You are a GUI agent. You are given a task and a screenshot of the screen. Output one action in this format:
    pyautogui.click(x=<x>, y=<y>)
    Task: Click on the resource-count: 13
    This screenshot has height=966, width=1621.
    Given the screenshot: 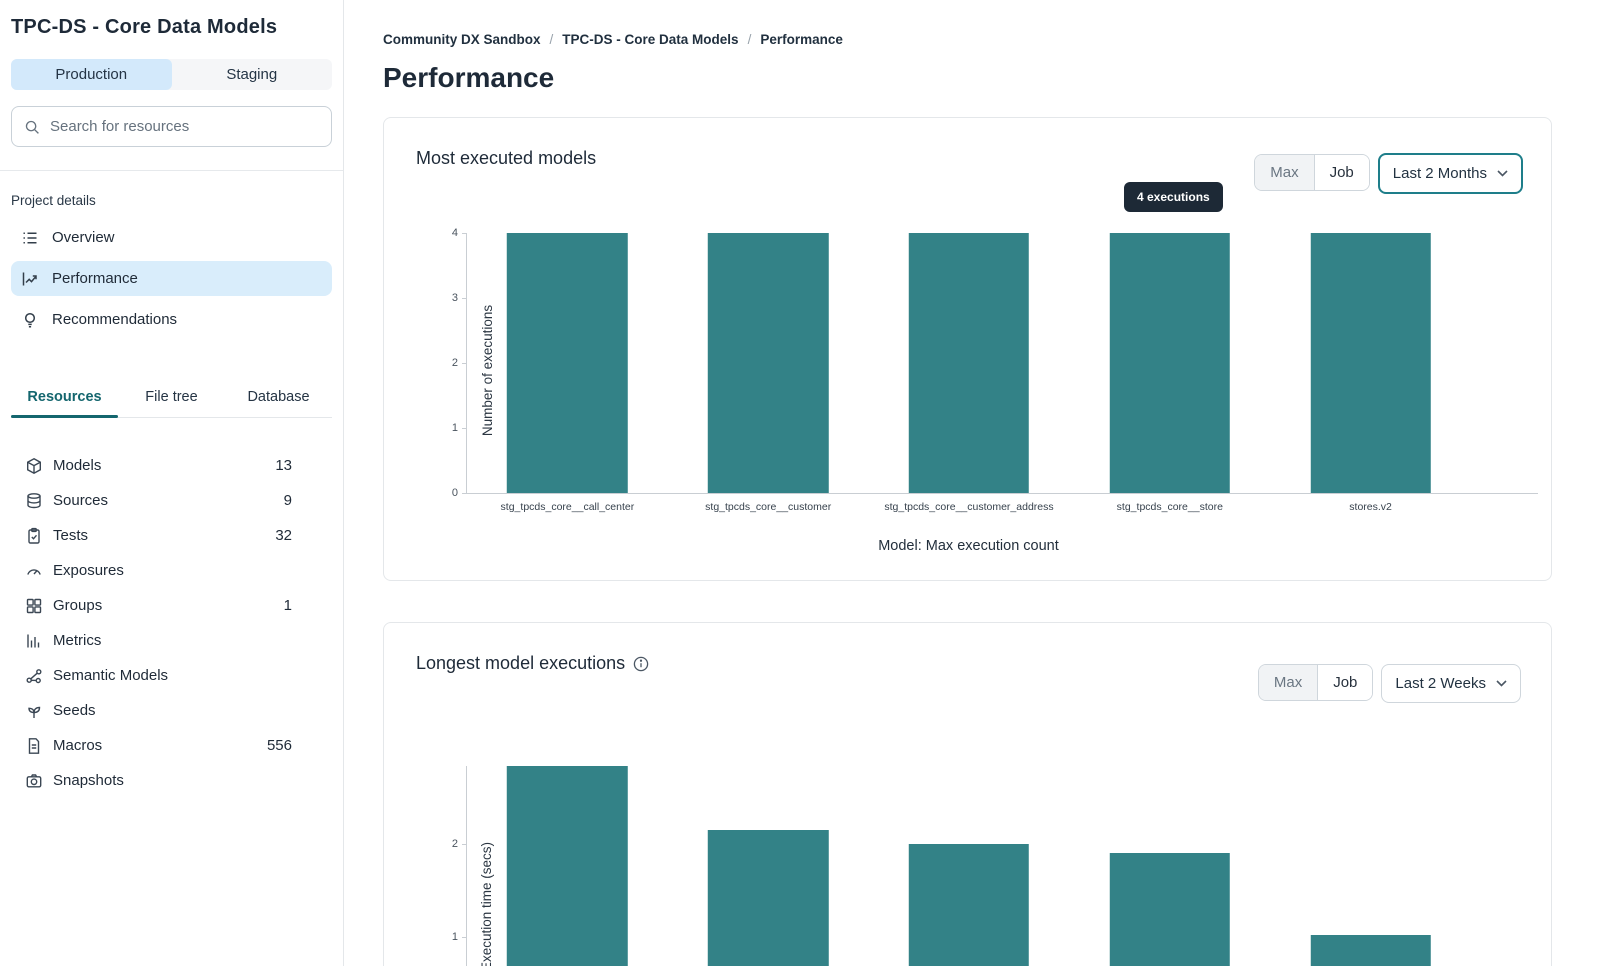 What is the action you would take?
    pyautogui.click(x=283, y=465)
    